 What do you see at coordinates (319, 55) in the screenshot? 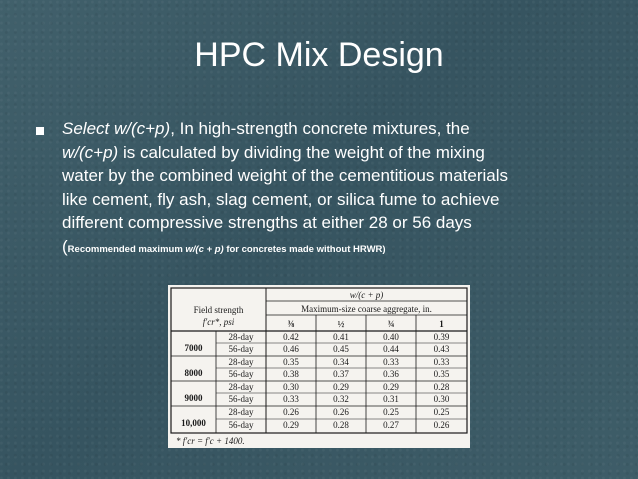
I see `slide-title: HPC Mix Design` at bounding box center [319, 55].